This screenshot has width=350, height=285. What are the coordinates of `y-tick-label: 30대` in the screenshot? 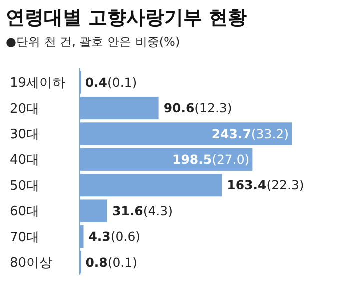 It's located at (25, 135).